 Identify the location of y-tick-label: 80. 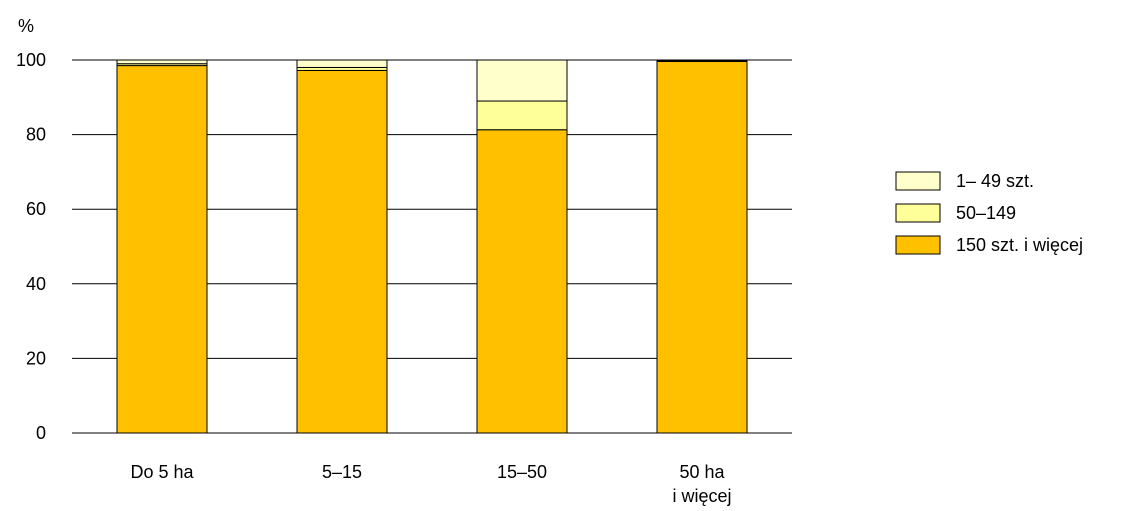
(36, 135).